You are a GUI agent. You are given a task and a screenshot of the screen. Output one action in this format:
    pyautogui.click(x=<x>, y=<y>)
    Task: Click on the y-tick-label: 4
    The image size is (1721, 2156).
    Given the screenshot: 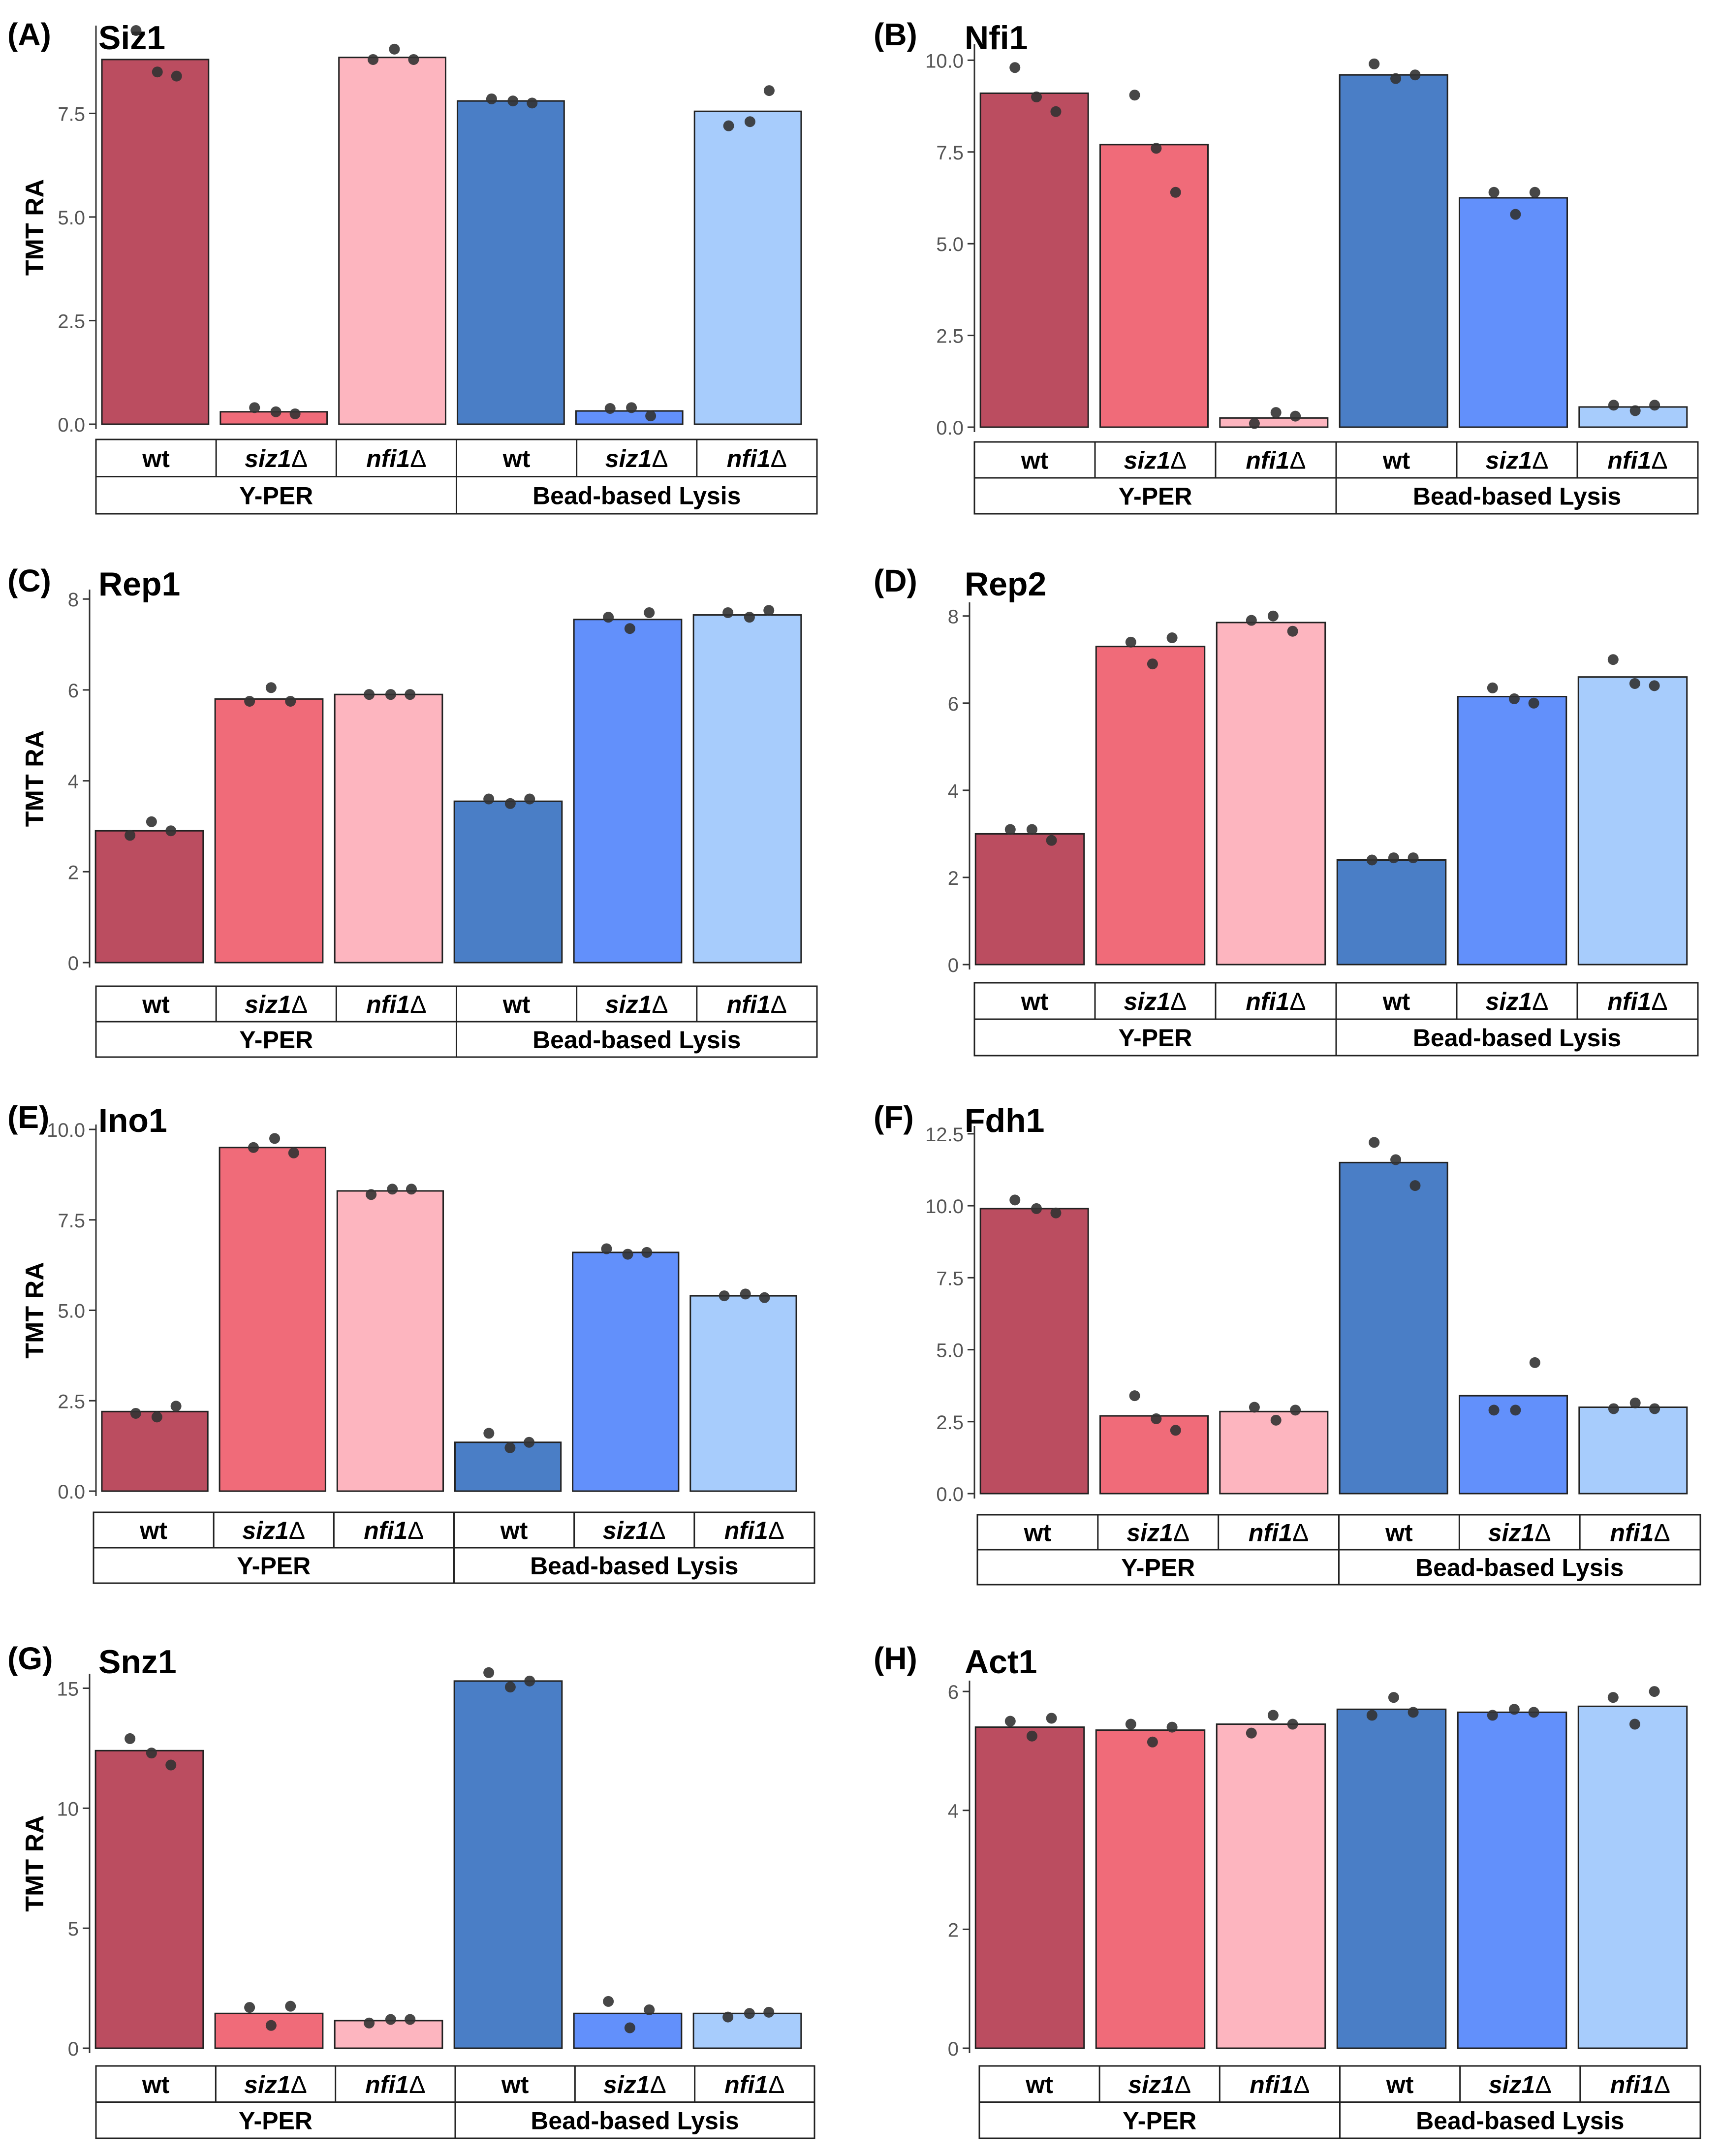 What is the action you would take?
    pyautogui.click(x=953, y=791)
    